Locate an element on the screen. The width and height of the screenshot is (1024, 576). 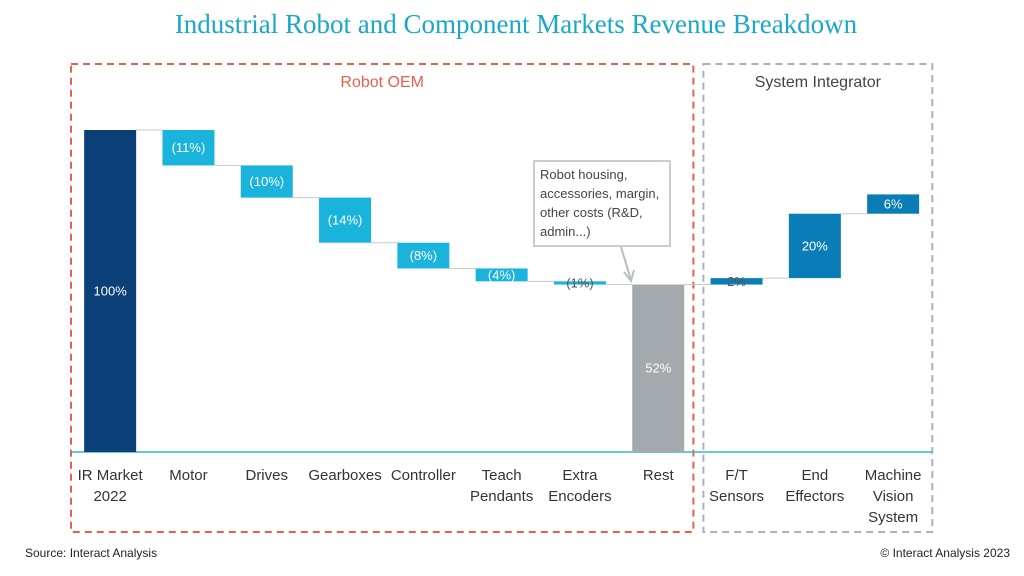
value-label: (11%) is located at coordinates (189, 147).